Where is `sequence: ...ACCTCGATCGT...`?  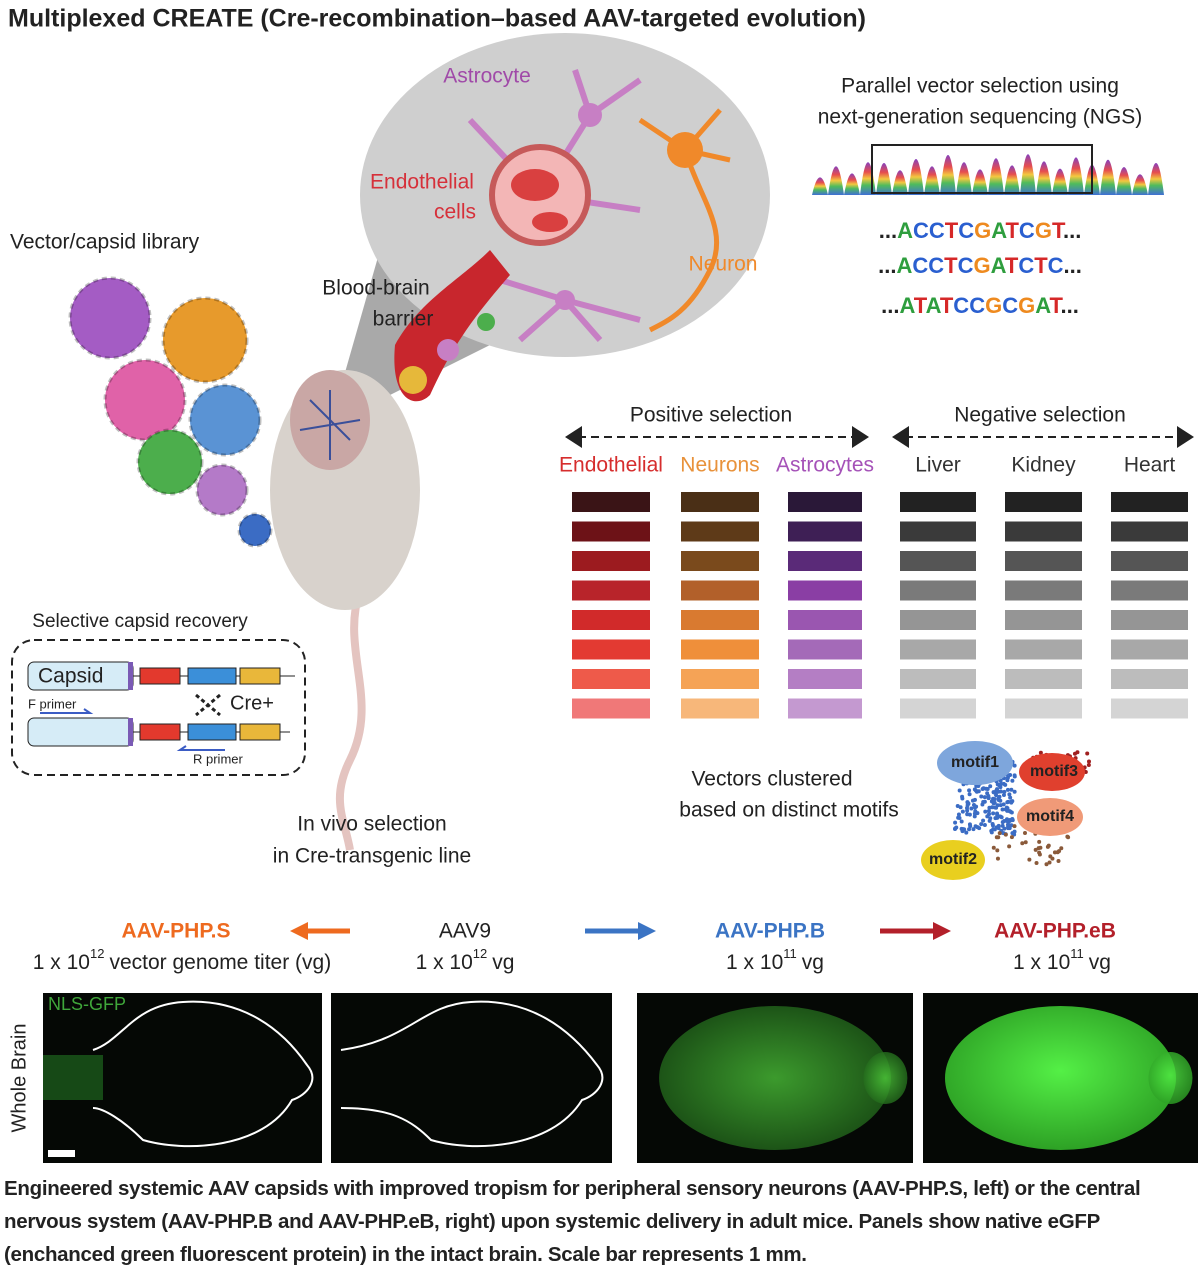 sequence: ...ACCTCGATCGT... is located at coordinates (980, 230).